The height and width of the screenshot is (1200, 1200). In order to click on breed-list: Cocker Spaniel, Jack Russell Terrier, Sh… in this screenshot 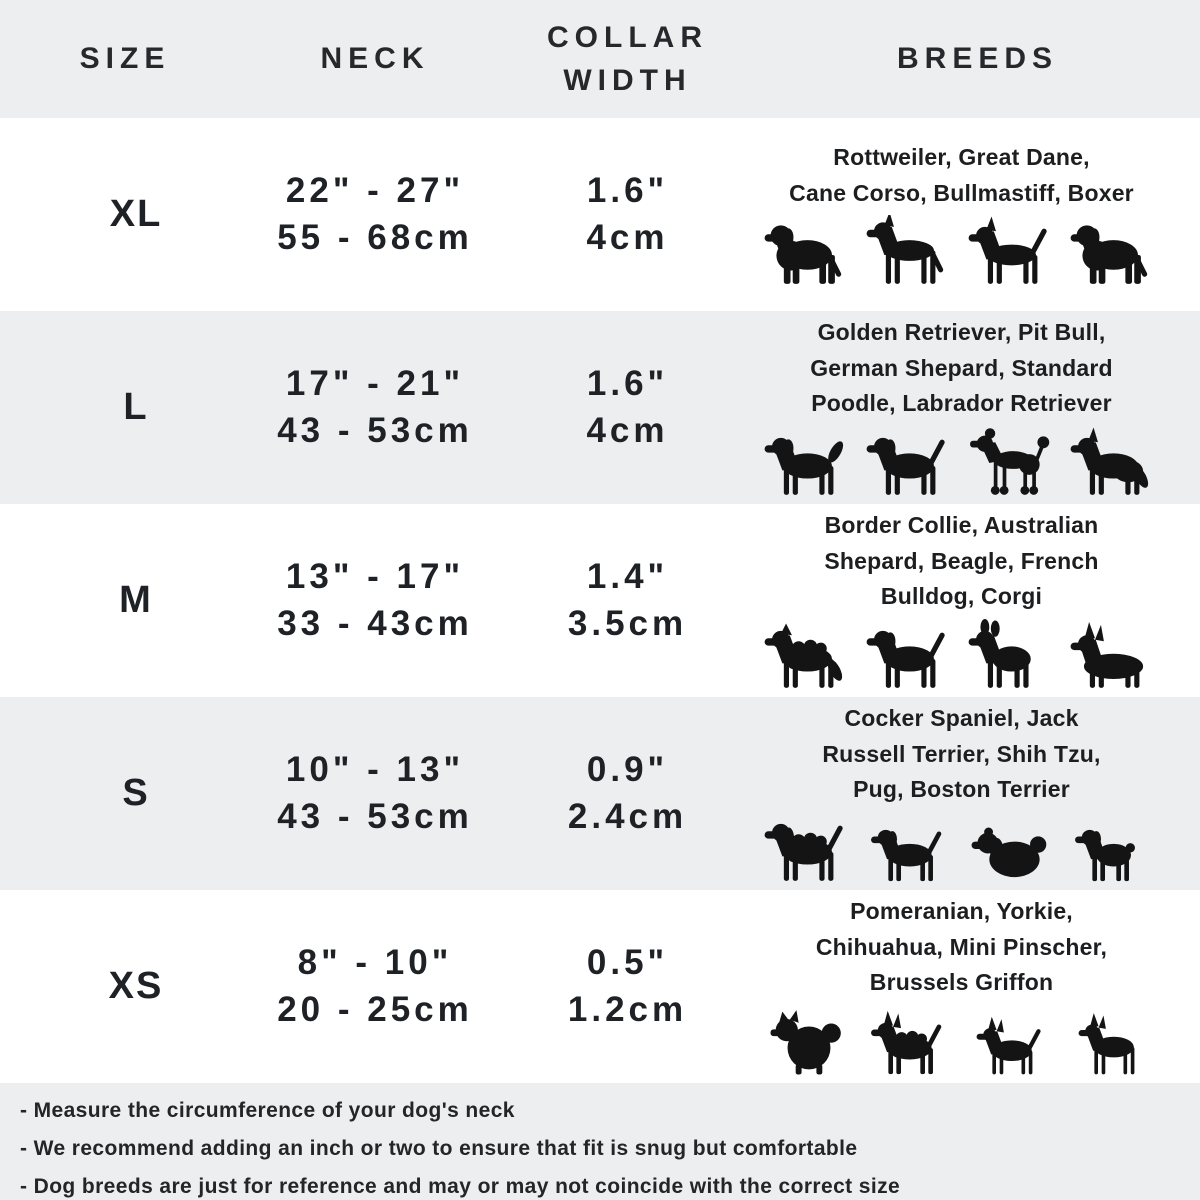, I will do `click(961, 754)`.